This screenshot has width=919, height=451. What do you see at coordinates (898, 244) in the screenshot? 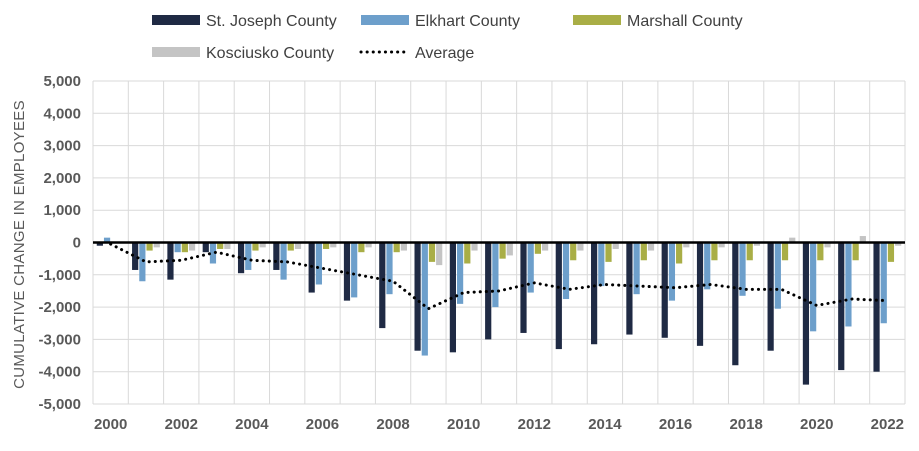
I see `bar-kosciusko-county-2022` at bounding box center [898, 244].